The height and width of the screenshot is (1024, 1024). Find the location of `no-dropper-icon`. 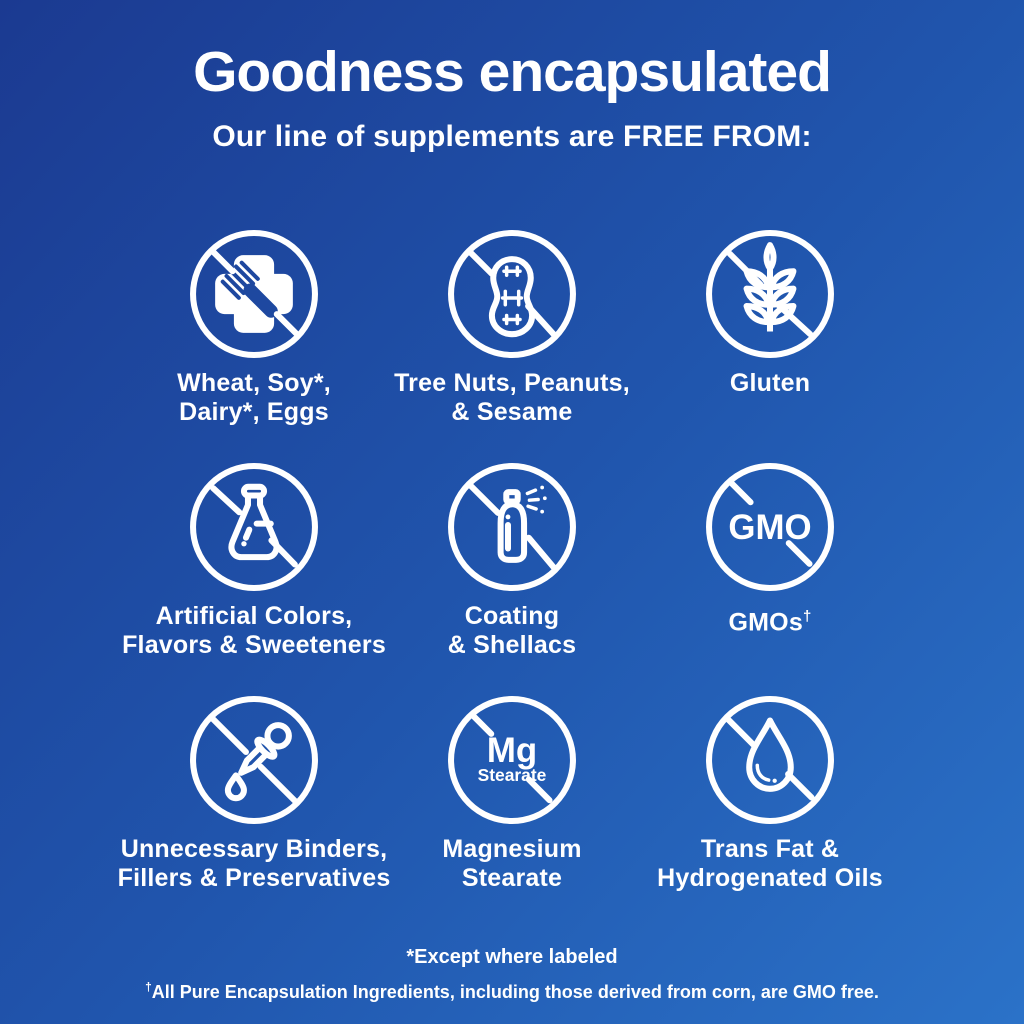

no-dropper-icon is located at coordinates (254, 760).